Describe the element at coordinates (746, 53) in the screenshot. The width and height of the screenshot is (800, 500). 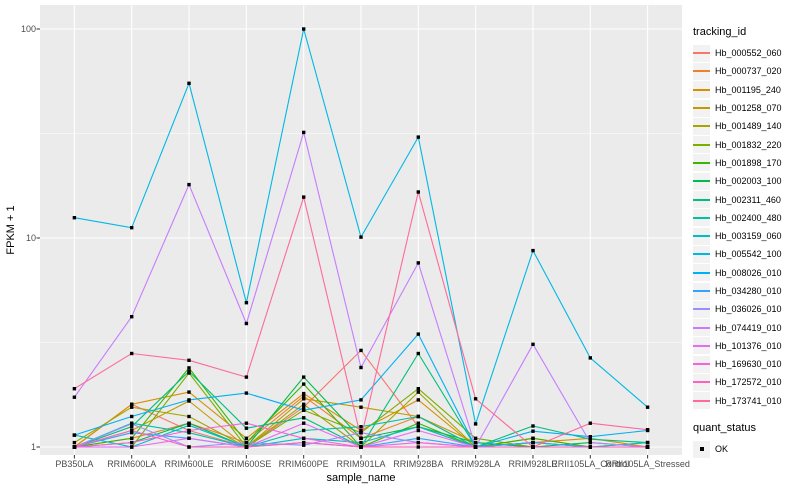
I see `legend-item: Hb_000552_060` at that location.